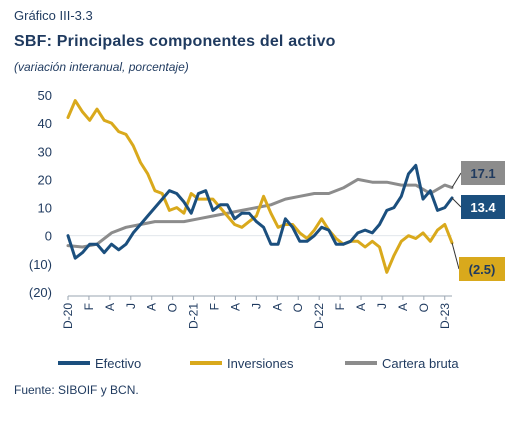 This screenshot has height=425, width=531. I want to click on series-line-cartera-bruta, so click(260, 213).